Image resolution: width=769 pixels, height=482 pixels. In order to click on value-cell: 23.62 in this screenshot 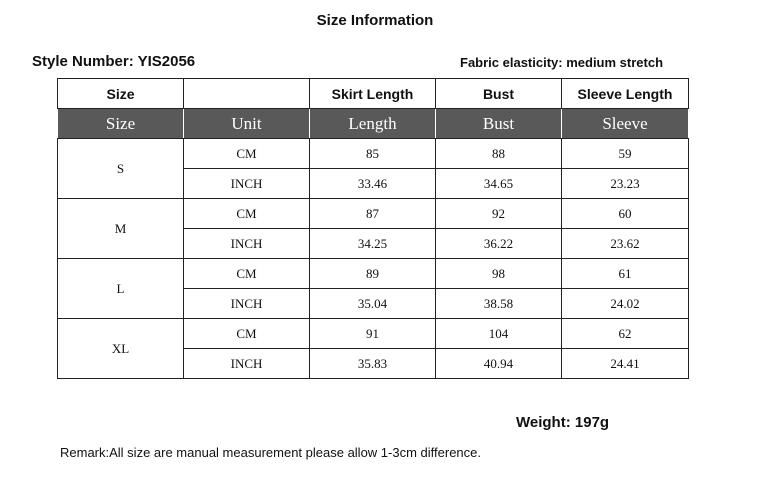, I will do `click(625, 243)`.